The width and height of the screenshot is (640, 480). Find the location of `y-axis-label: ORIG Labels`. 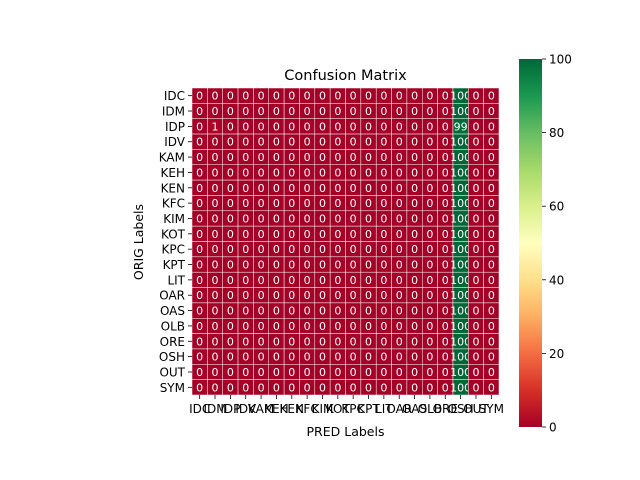

y-axis-label: ORIG Labels is located at coordinates (138, 242).